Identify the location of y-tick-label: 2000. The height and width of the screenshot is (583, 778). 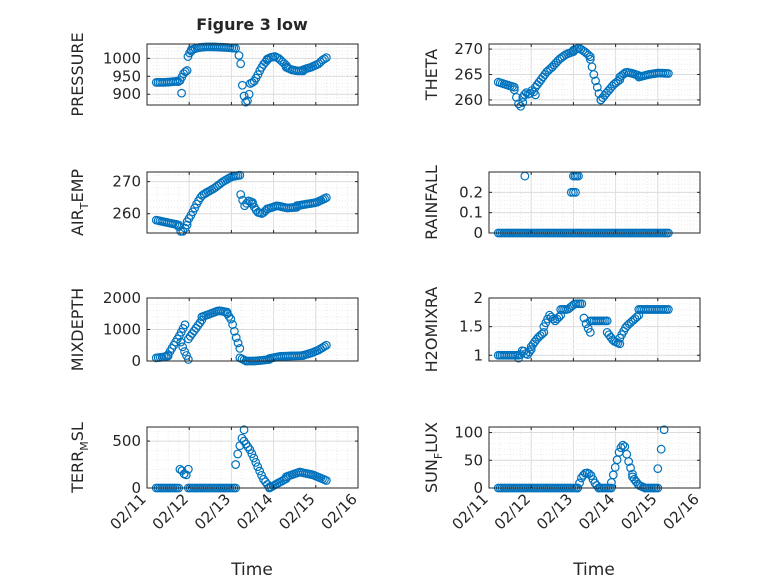
(122, 298).